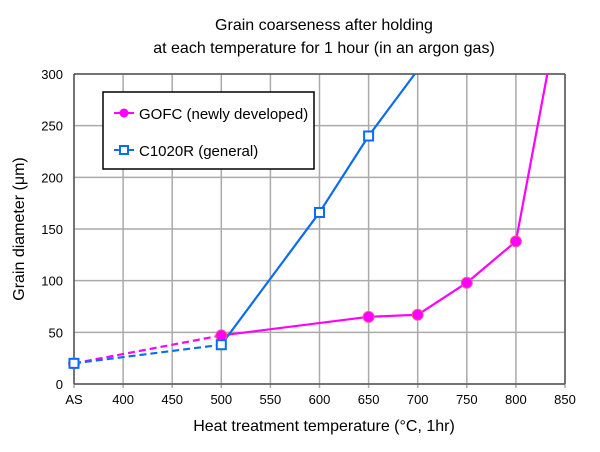 The height and width of the screenshot is (452, 600). Describe the element at coordinates (271, 399) in the screenshot. I see `x-tick-label: 550` at that location.